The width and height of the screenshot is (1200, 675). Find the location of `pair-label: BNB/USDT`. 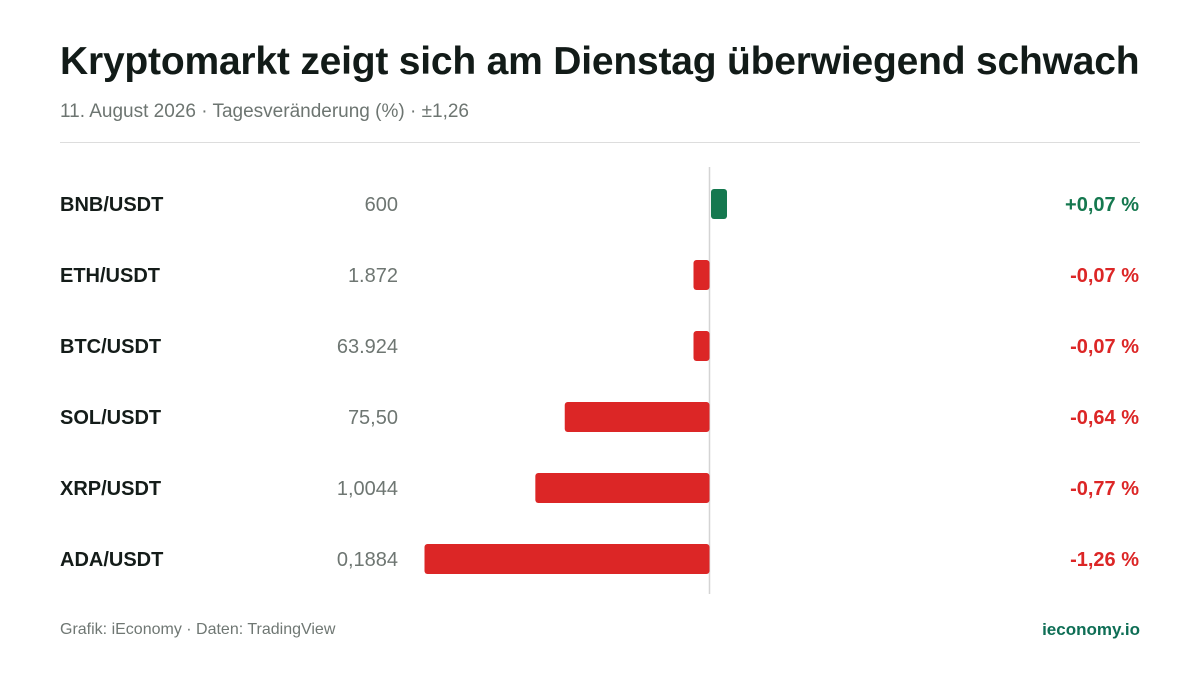

pair-label: BNB/USDT is located at coordinates (111, 205).